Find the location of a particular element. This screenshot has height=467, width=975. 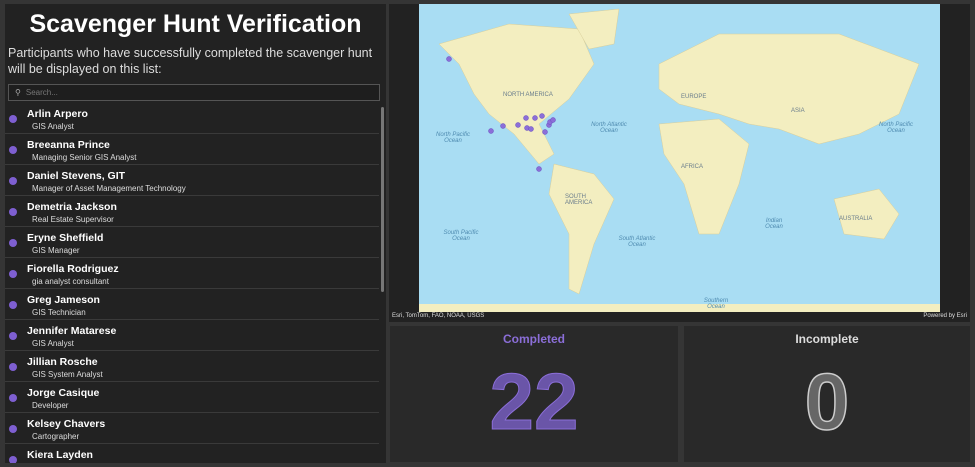

scrollbar is located at coordinates (382, 199).